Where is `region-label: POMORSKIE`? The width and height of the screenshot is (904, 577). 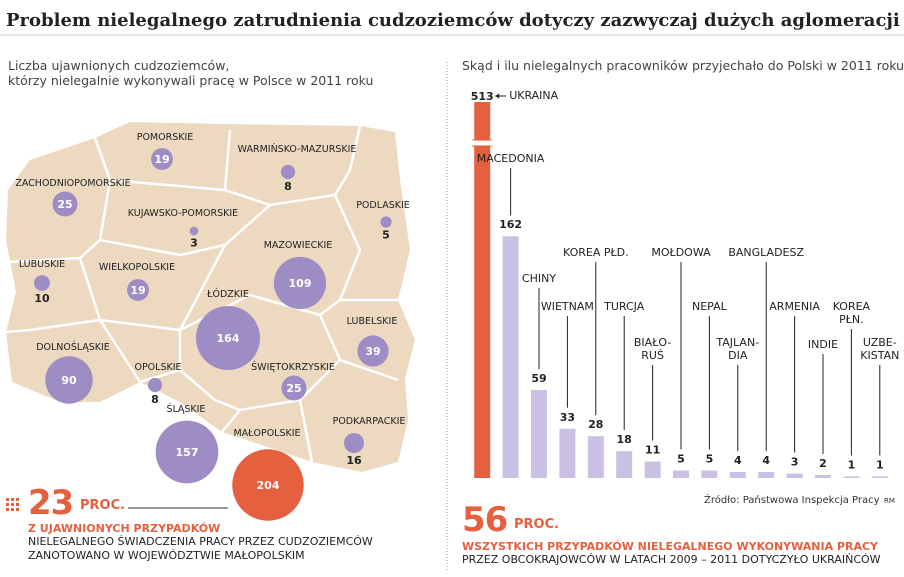 region-label: POMORSKIE is located at coordinates (165, 137).